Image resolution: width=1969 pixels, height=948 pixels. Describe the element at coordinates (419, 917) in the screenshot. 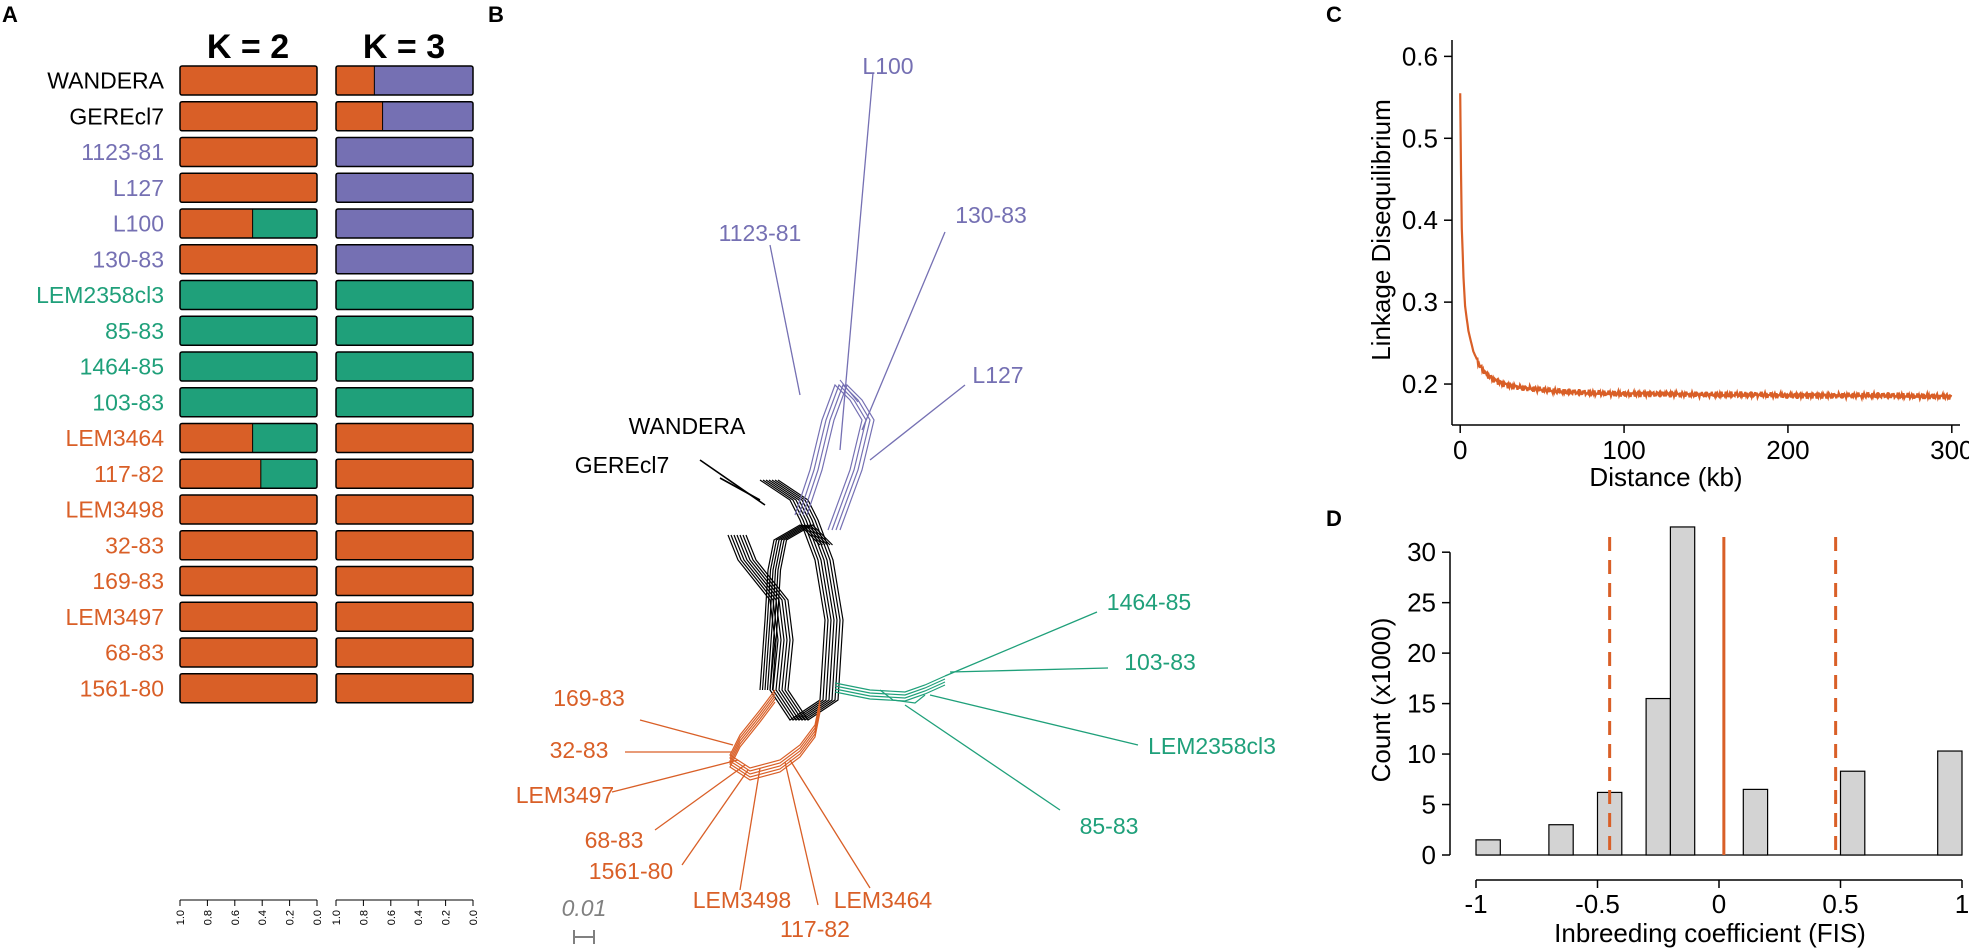

I see `admixture-tick-label: 0.4` at that location.